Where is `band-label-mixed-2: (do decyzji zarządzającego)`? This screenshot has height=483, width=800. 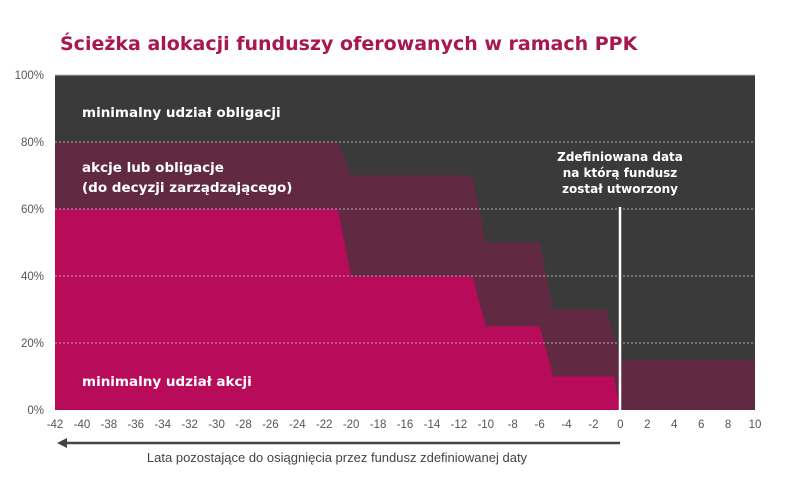
band-label-mixed-2: (do decyzji zarządzającego) is located at coordinates (187, 188).